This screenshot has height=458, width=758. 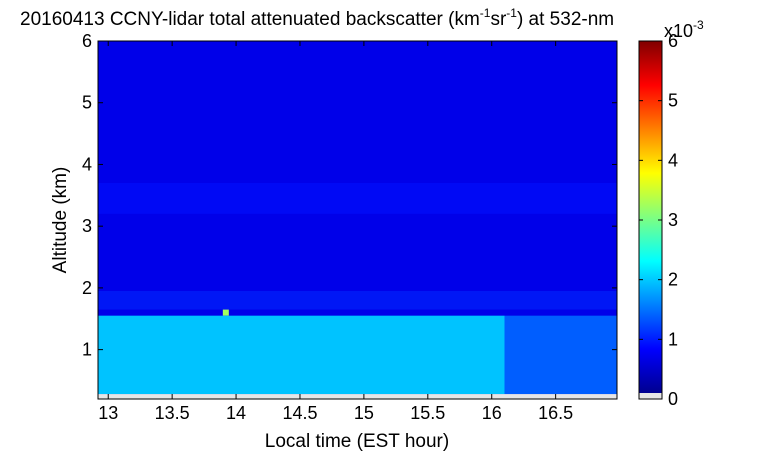 What do you see at coordinates (60, 220) in the screenshot?
I see `y-axis-label: Altitude (km)` at bounding box center [60, 220].